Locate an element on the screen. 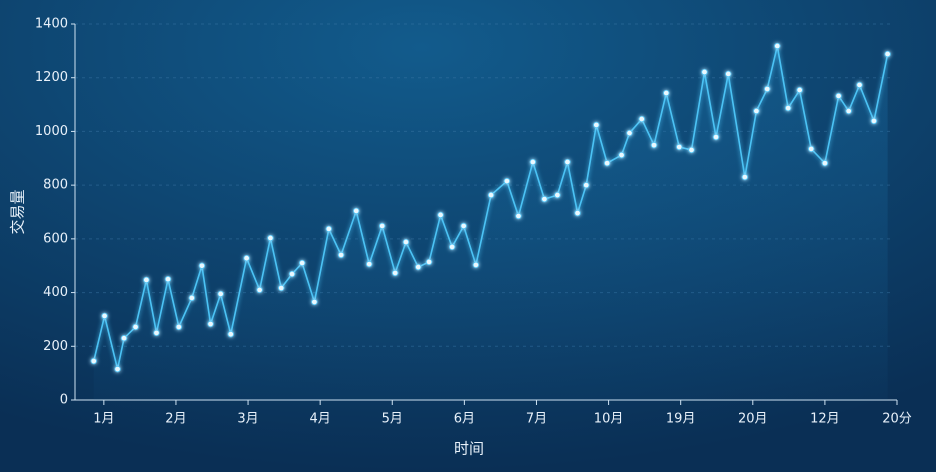 The width and height of the screenshot is (936, 472). y-tick-label: 600 is located at coordinates (55, 238).